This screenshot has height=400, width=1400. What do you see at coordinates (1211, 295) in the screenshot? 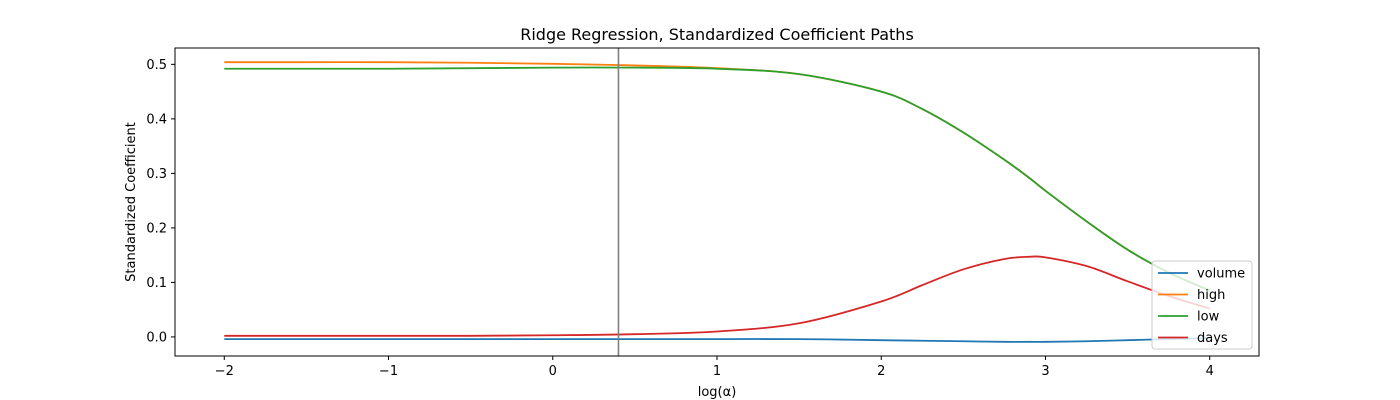
I see `legend-label-high: high` at bounding box center [1211, 295].